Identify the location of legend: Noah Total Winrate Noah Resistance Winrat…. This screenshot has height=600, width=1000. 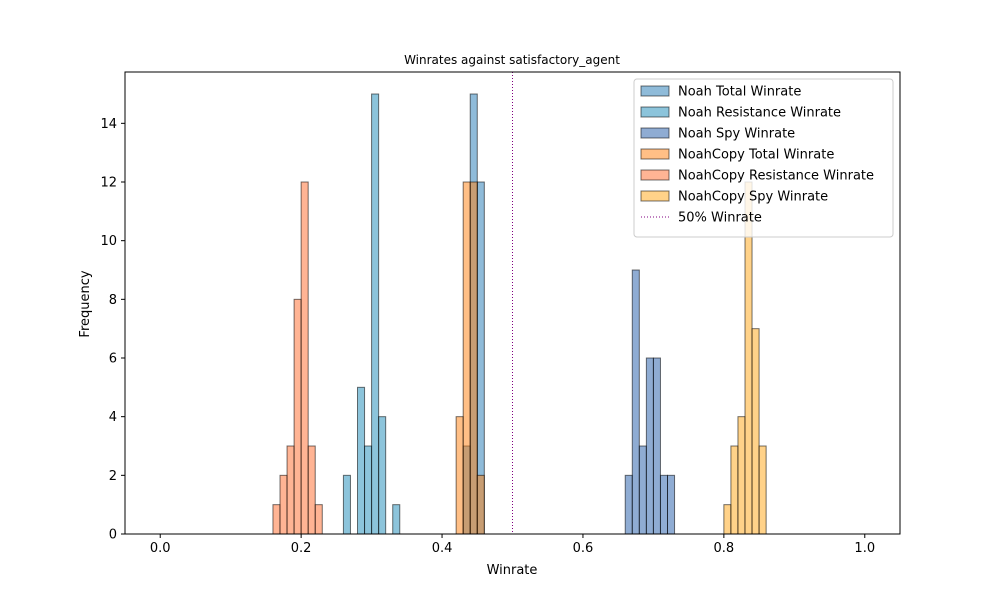
(763, 158).